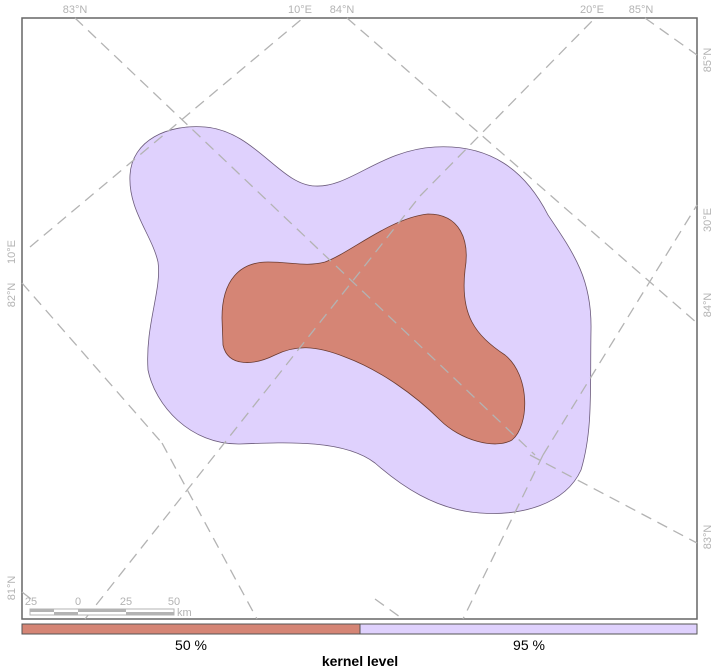  I want to click on grat-label-top-10e: 10°E, so click(300, 10).